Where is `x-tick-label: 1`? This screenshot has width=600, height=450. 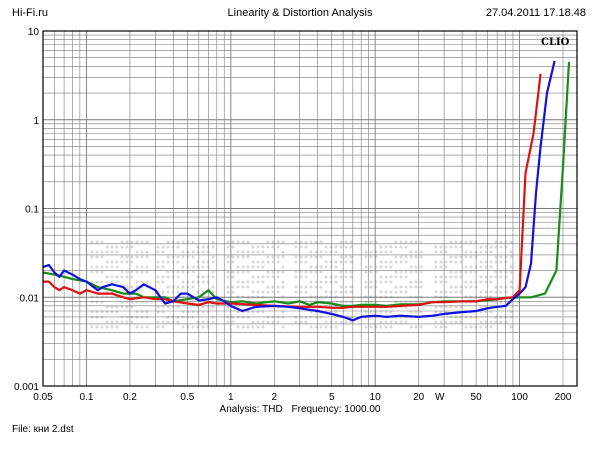
x-tick-label: 1 is located at coordinates (231, 397).